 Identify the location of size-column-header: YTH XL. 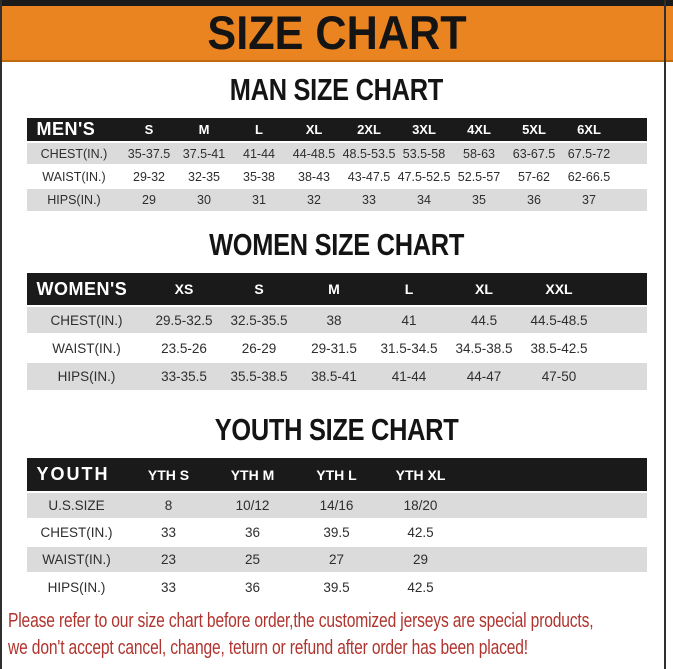
(420, 474).